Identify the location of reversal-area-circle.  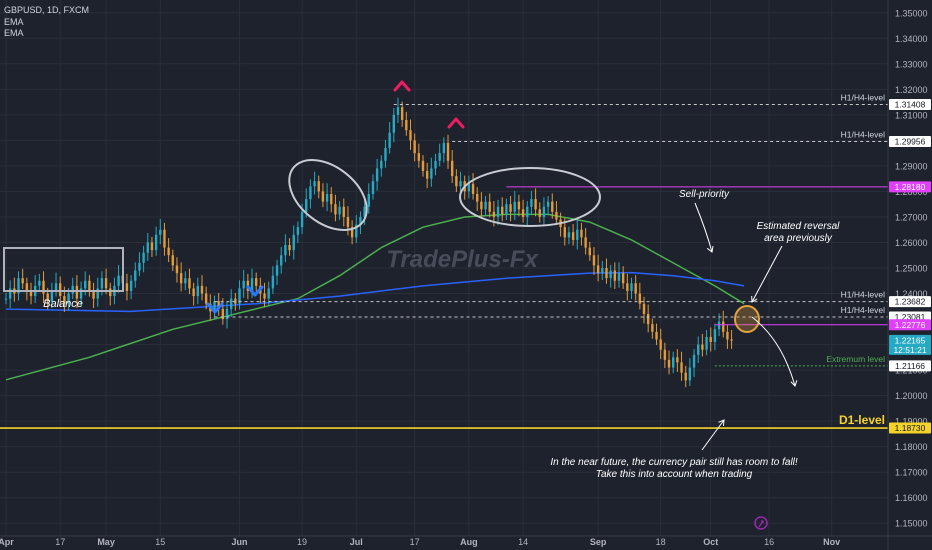
(747, 319).